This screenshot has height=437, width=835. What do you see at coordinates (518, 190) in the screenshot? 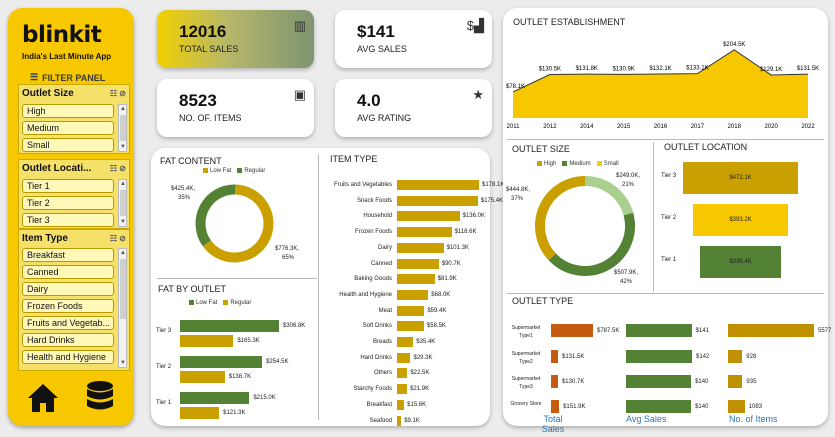
I see `size-small-label: $444.8K,` at bounding box center [518, 190].